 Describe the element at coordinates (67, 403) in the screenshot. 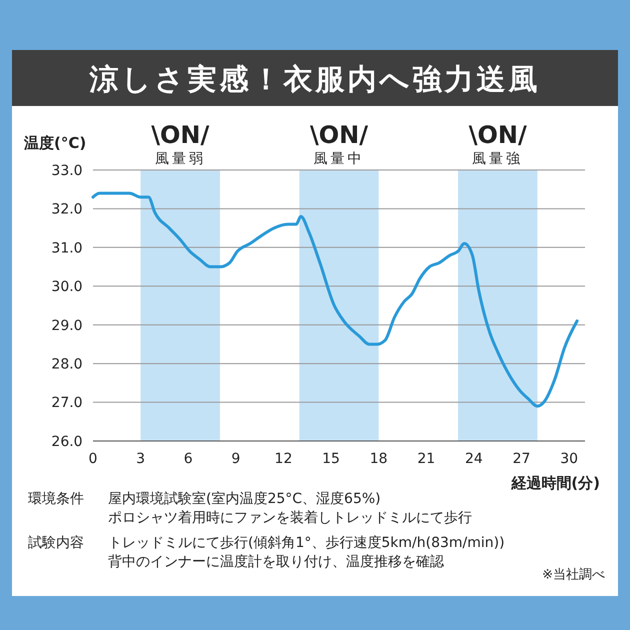

I see `y-tick-label: 27.0` at that location.